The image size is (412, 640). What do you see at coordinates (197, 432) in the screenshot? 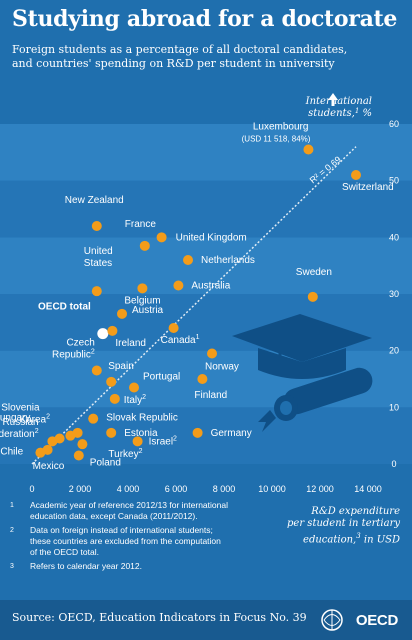
I see `point-germany` at bounding box center [197, 432].